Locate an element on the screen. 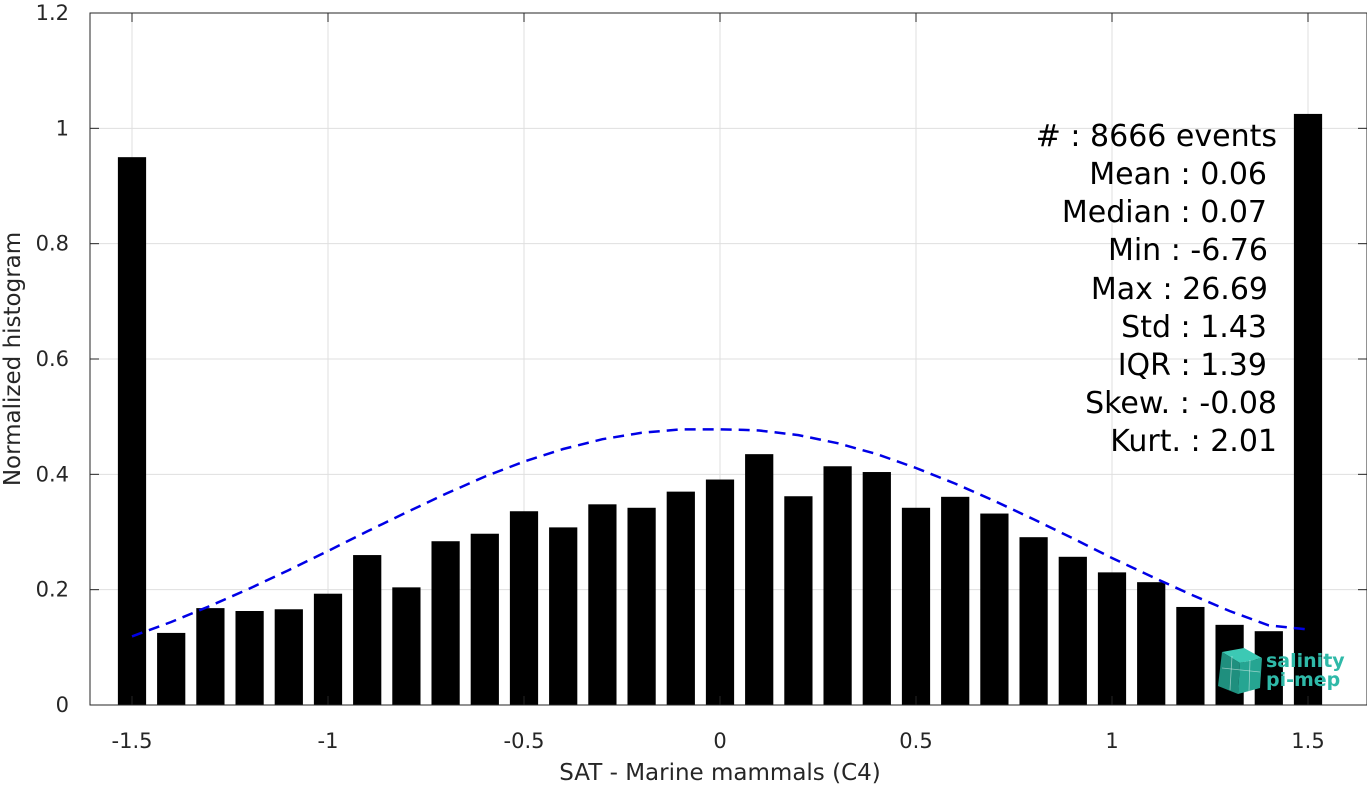  x-tick-label: 0 is located at coordinates (719, 741).